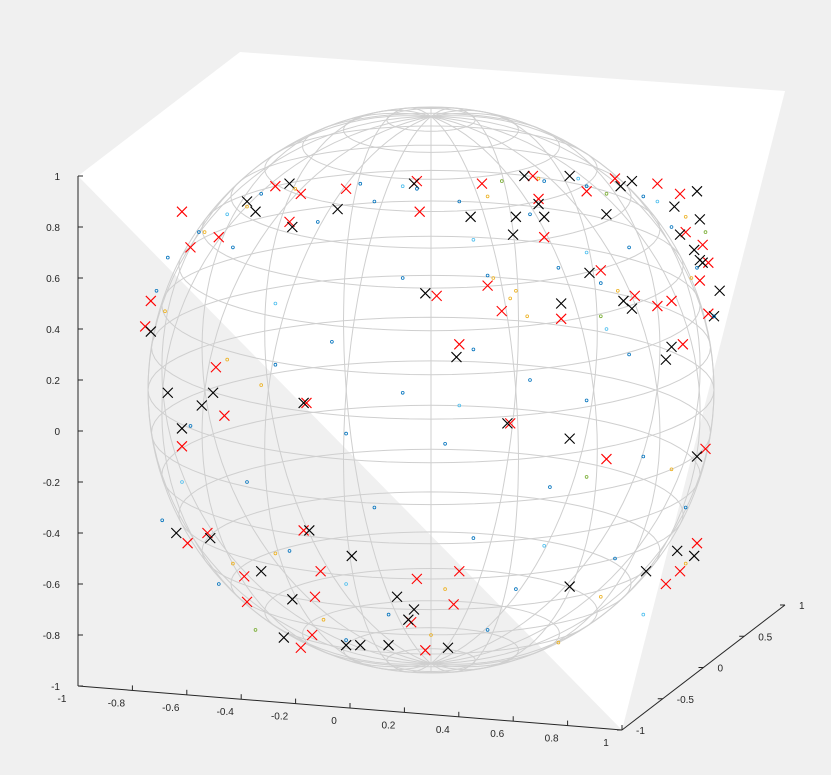 The image size is (831, 775). What do you see at coordinates (62, 699) in the screenshot?
I see `x-tick-label: -1` at bounding box center [62, 699].